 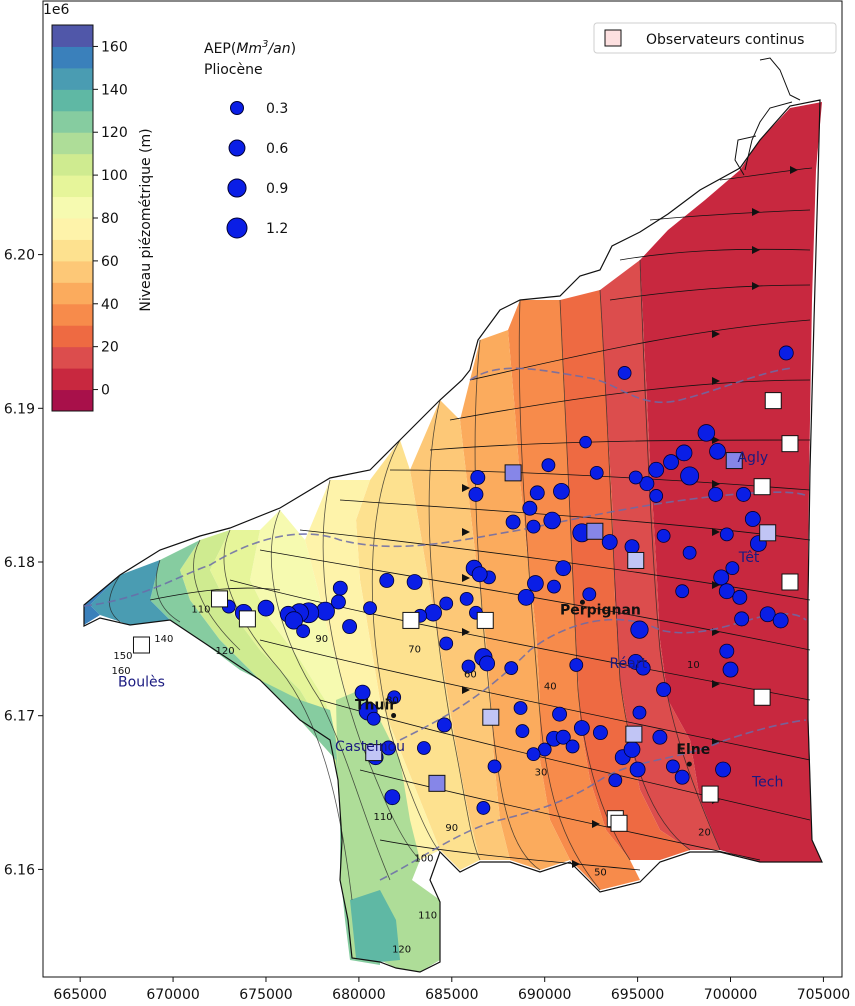 What do you see at coordinates (532, 683) in the screenshot?
I see `city-labels: Perpignan Thuir Elne` at bounding box center [532, 683].